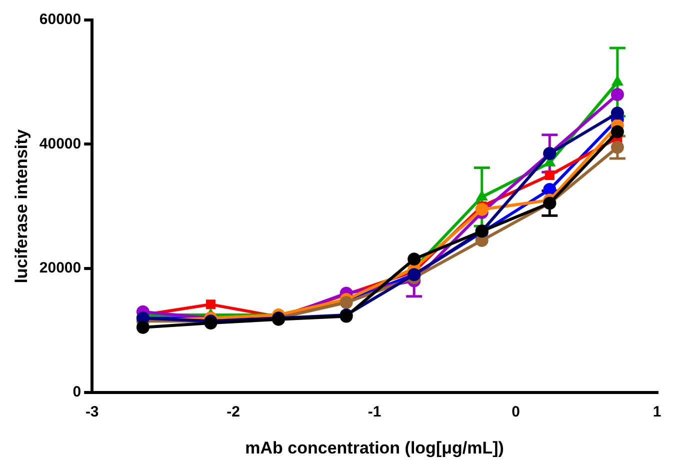  Describe the element at coordinates (374, 448) in the screenshot. I see `x-axis-title: mAb concentration (log[μg/mL])` at that location.